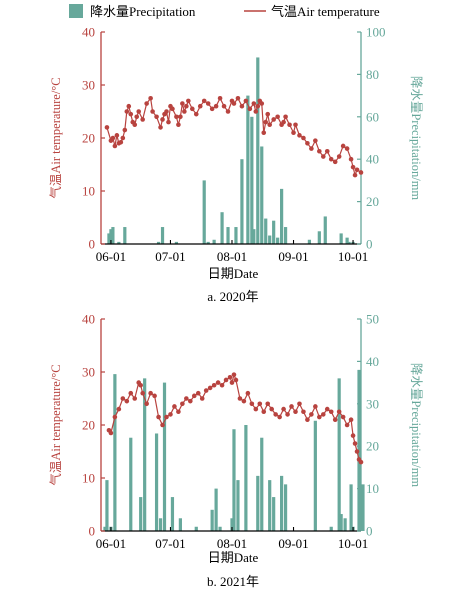 This screenshot has height=593, width=474. Describe the element at coordinates (92, 531) in the screenshot. I see `ytick-left-label-2021-0: 0` at that location.